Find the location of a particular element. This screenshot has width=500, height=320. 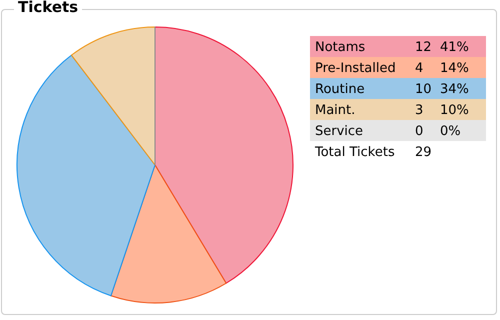

text: 10% is located at coordinates (454, 110).